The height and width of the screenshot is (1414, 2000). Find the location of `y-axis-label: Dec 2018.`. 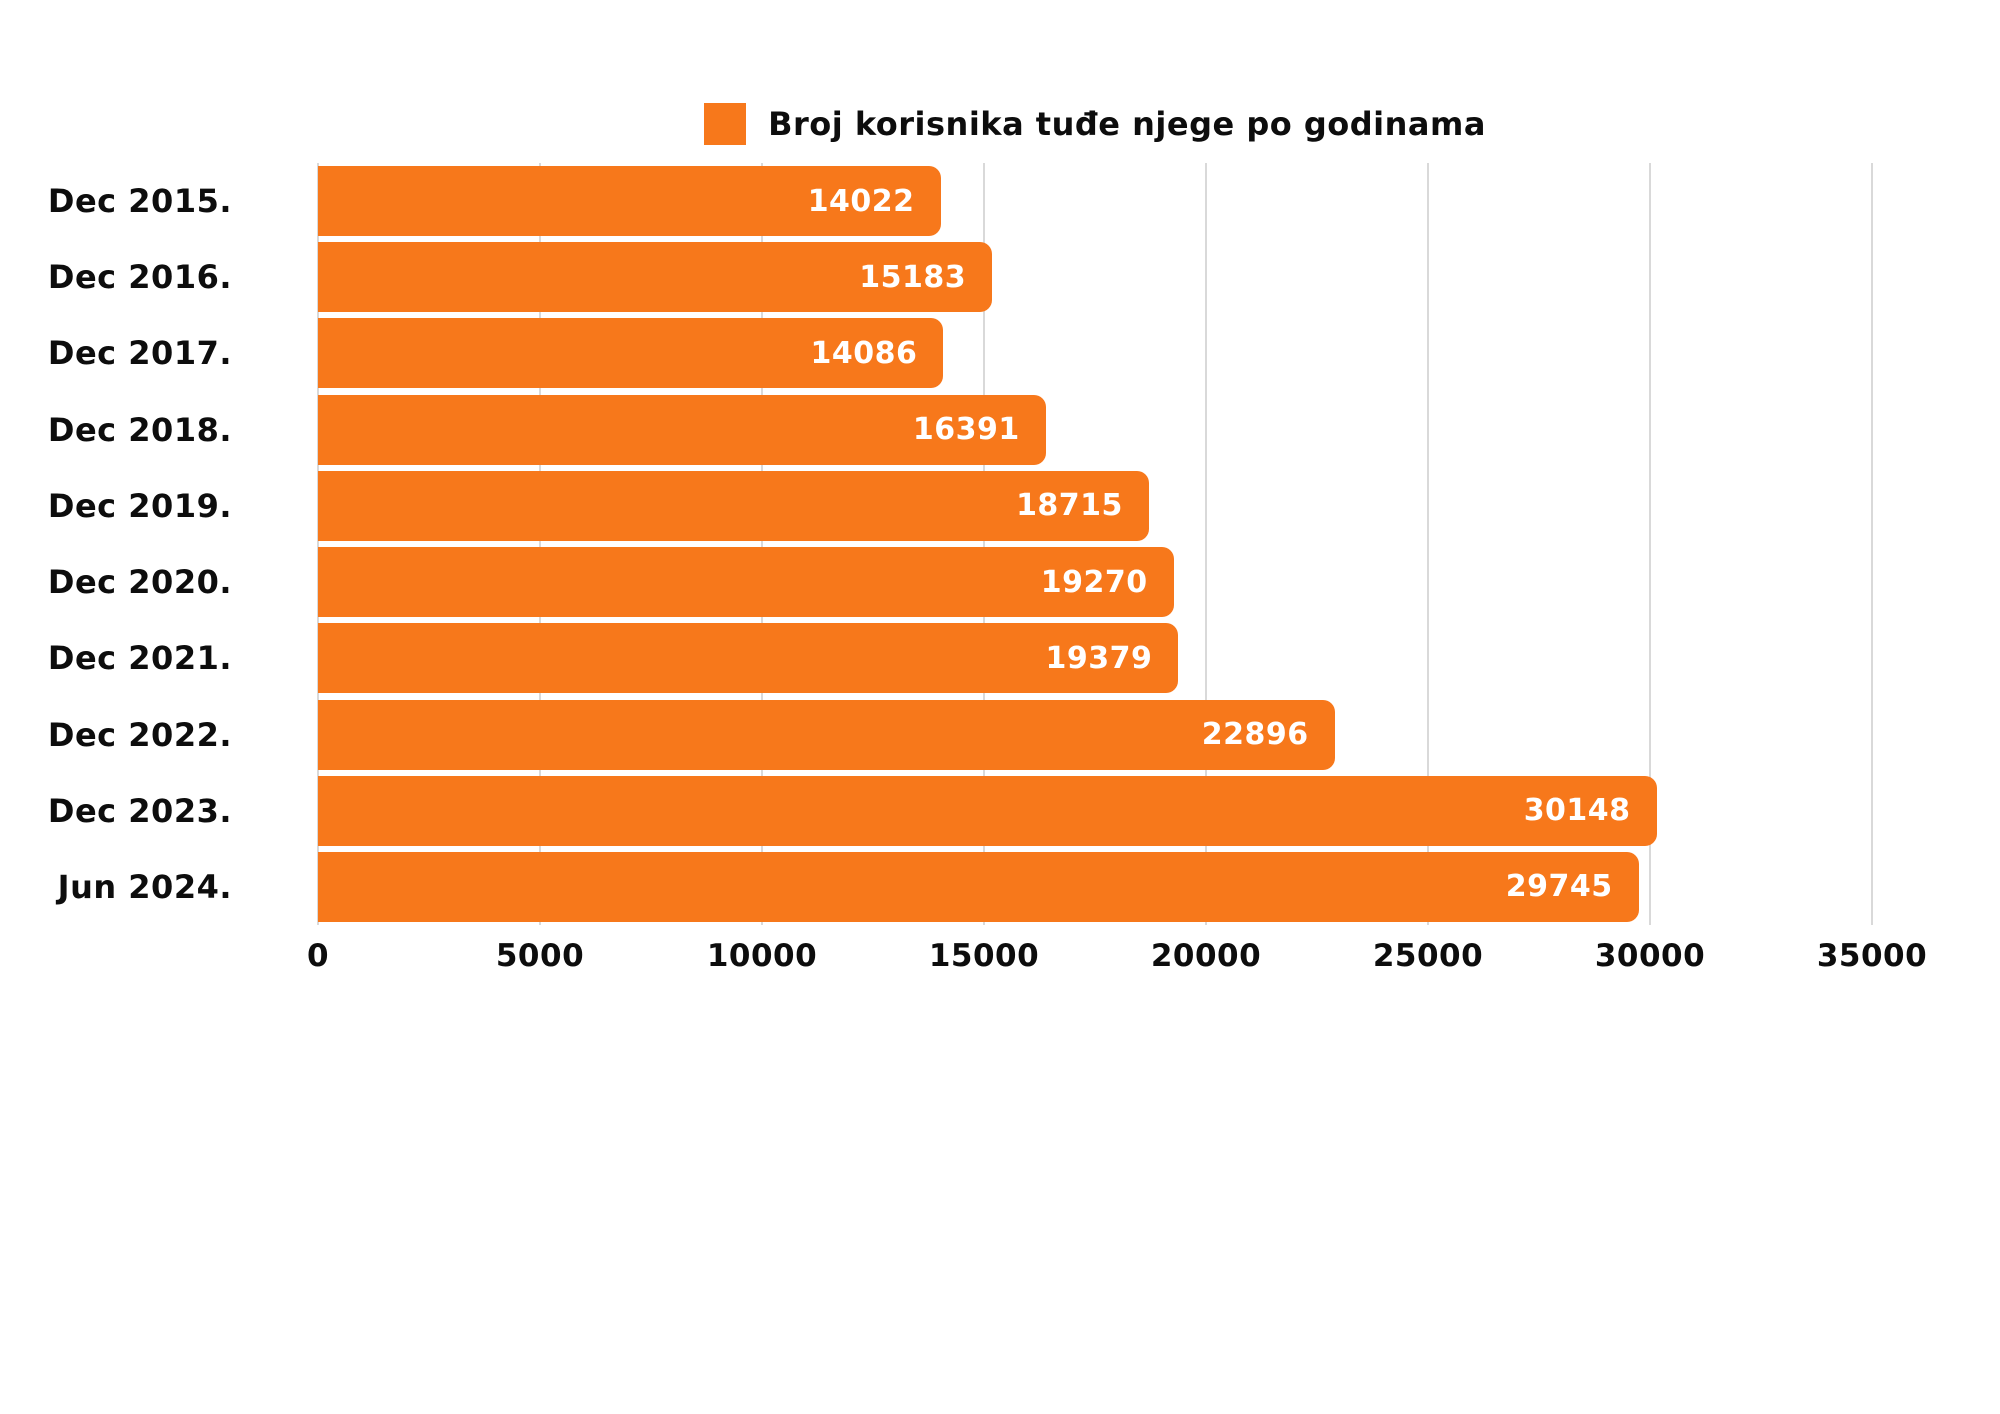

y-axis-label: Dec 2018. is located at coordinates (139, 429).